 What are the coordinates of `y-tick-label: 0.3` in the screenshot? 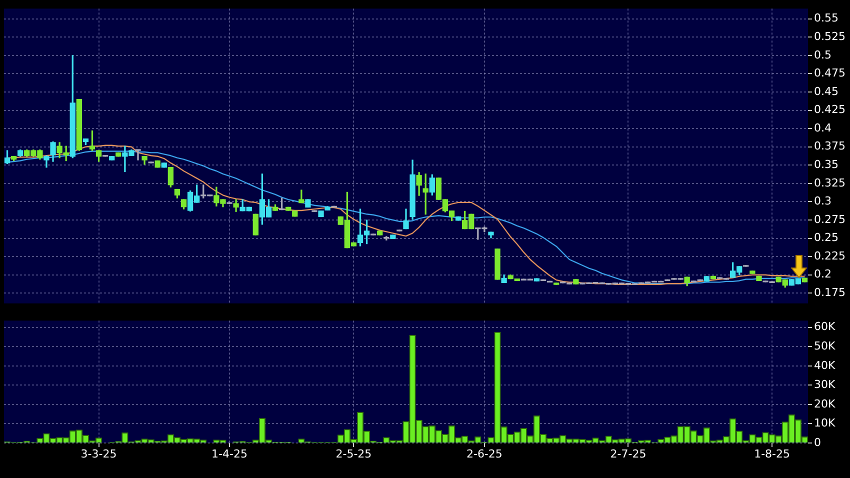 It's located at (823, 201).